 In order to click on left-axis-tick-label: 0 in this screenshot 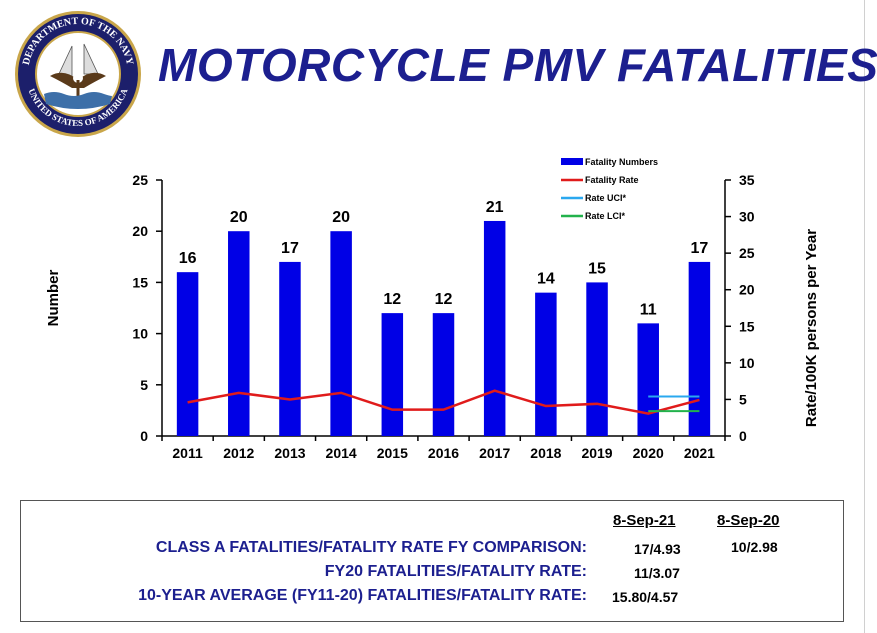, I will do `click(144, 436)`.